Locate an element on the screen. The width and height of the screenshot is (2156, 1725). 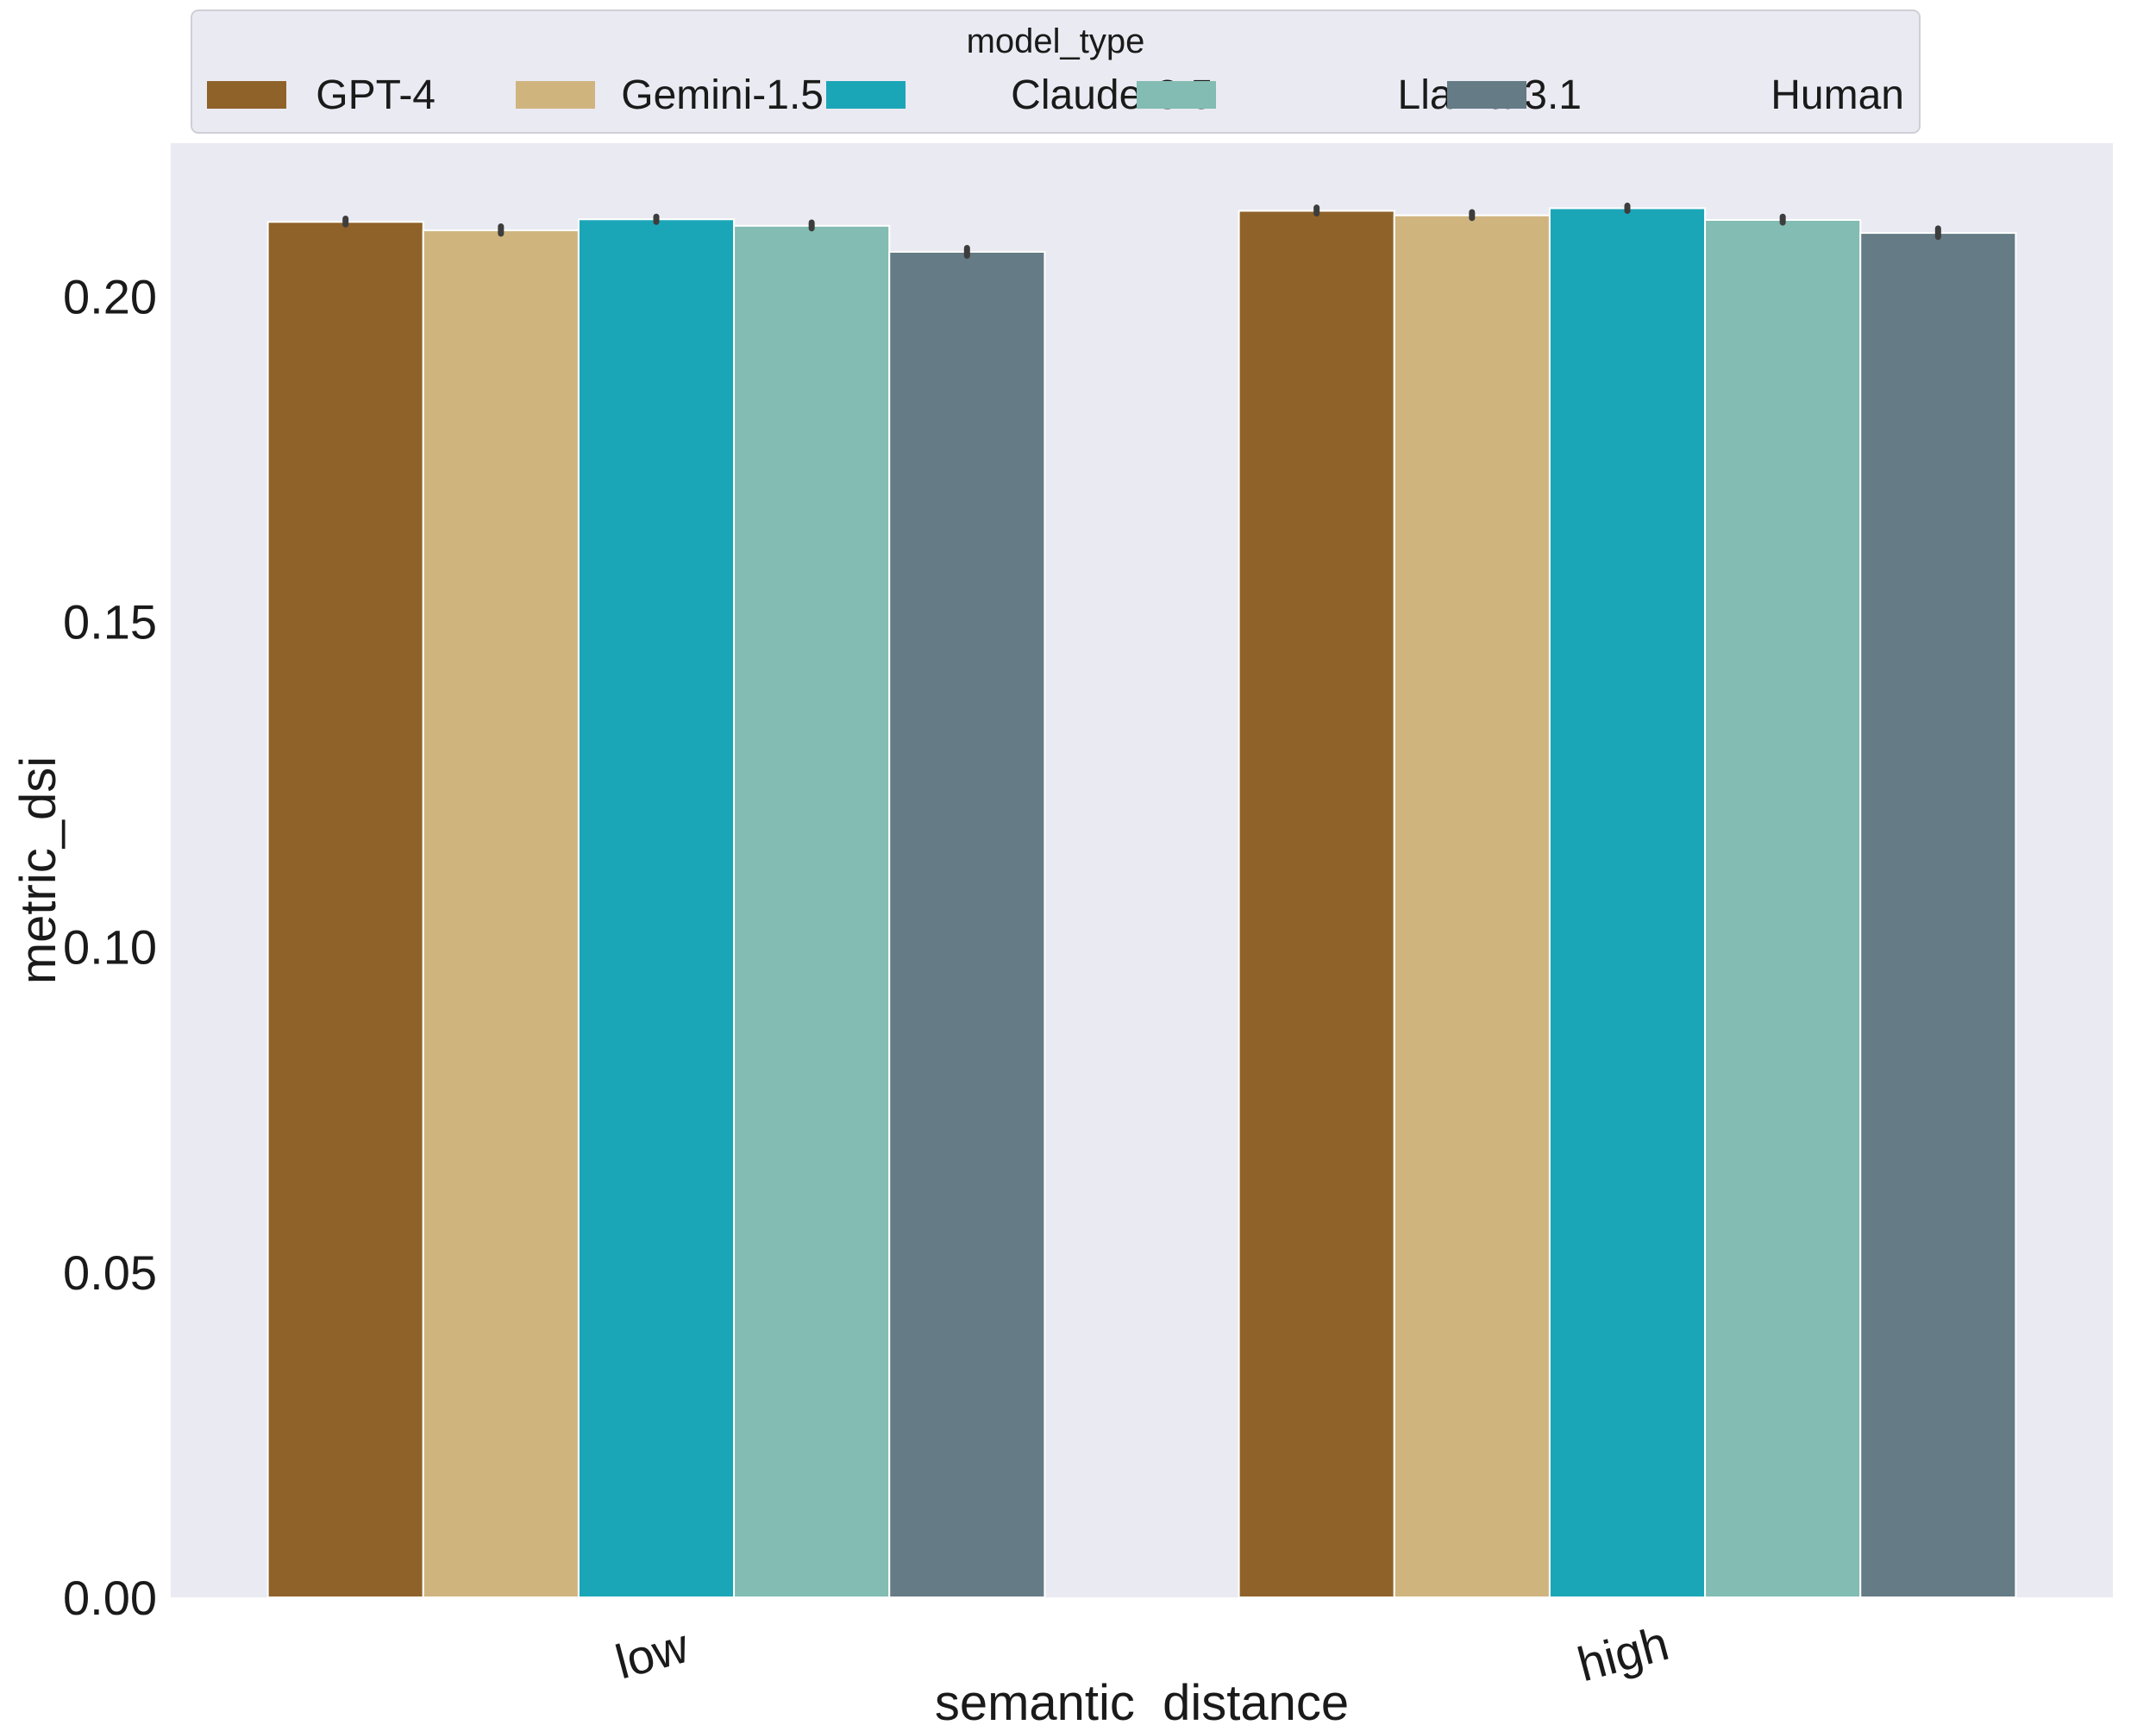
y-tick-label-0-10: 0.10 is located at coordinates (110, 948).